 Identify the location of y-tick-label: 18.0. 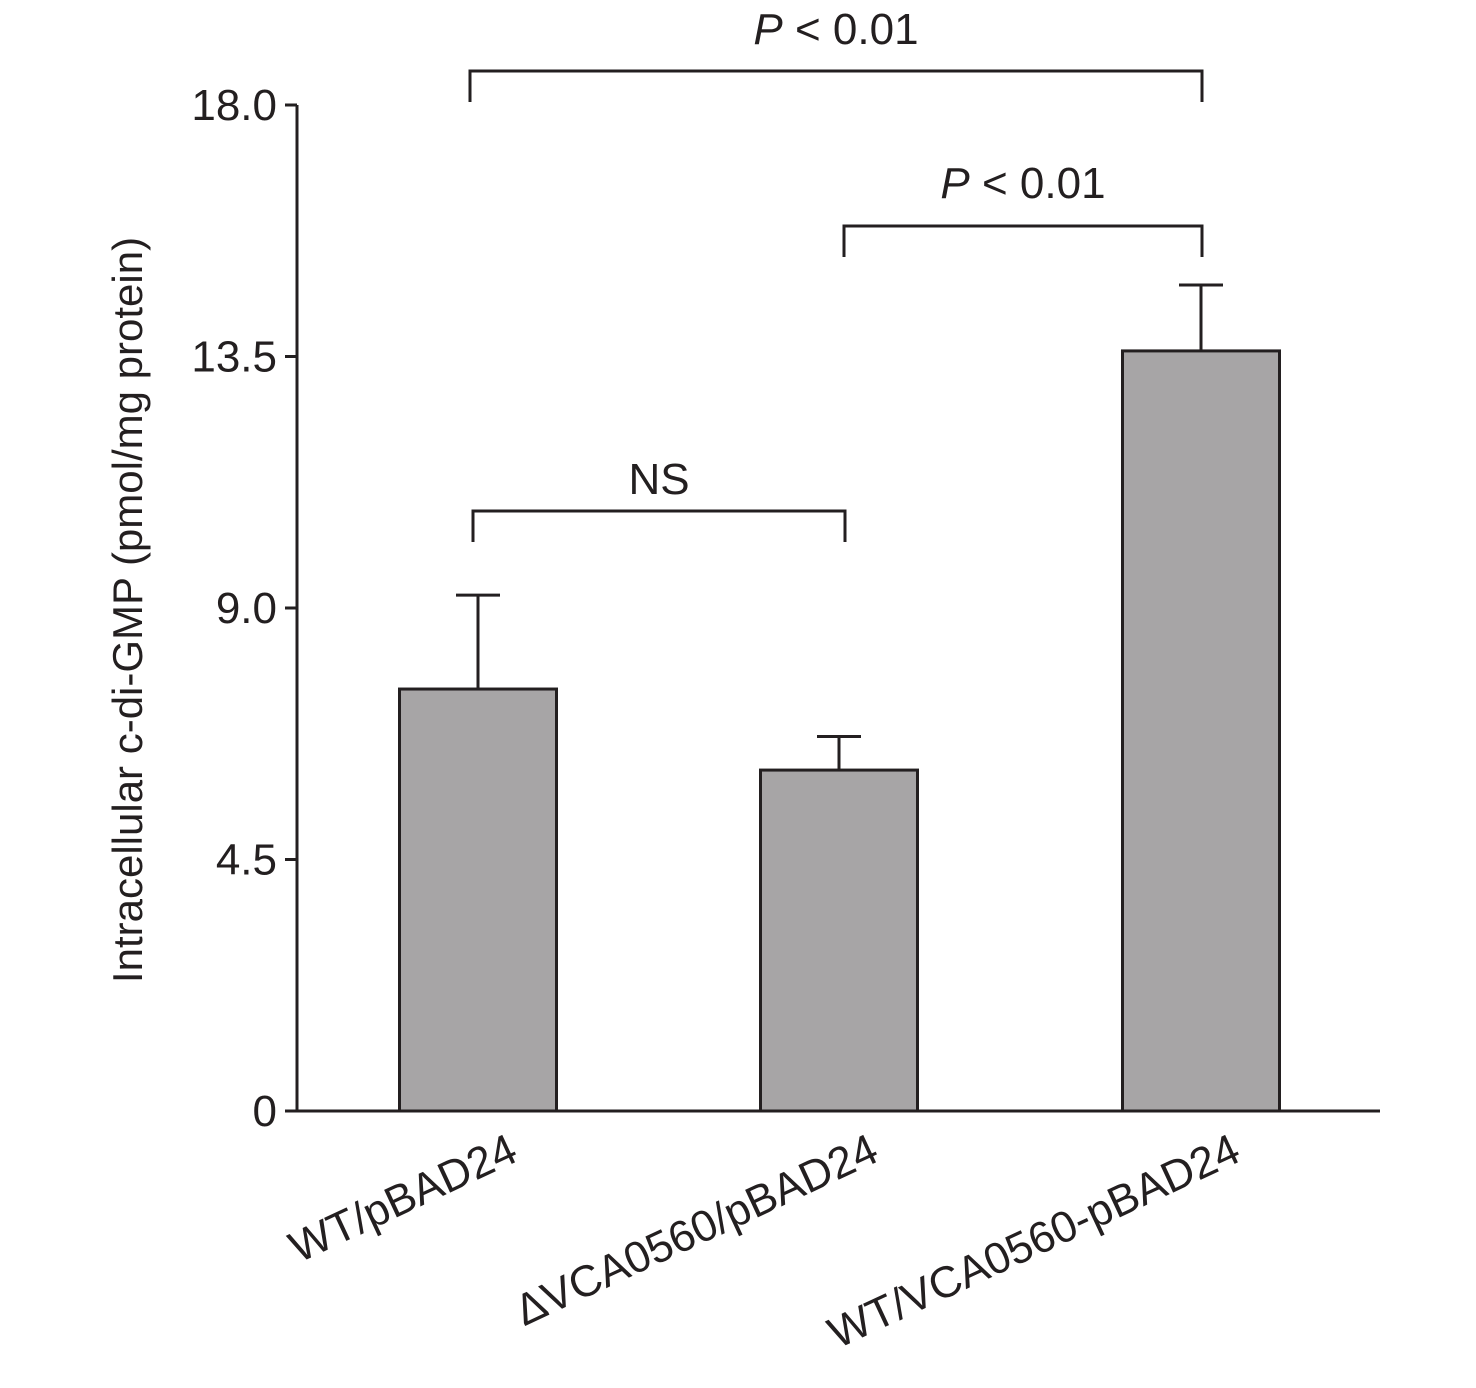
(234, 105).